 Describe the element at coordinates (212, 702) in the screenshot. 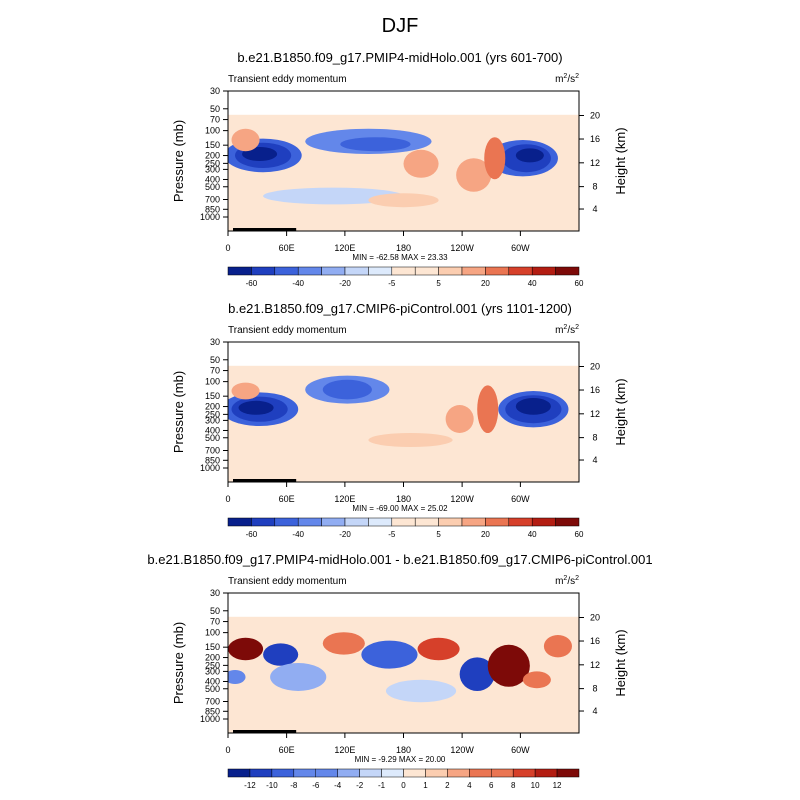

I see `ytick-label: 700` at that location.